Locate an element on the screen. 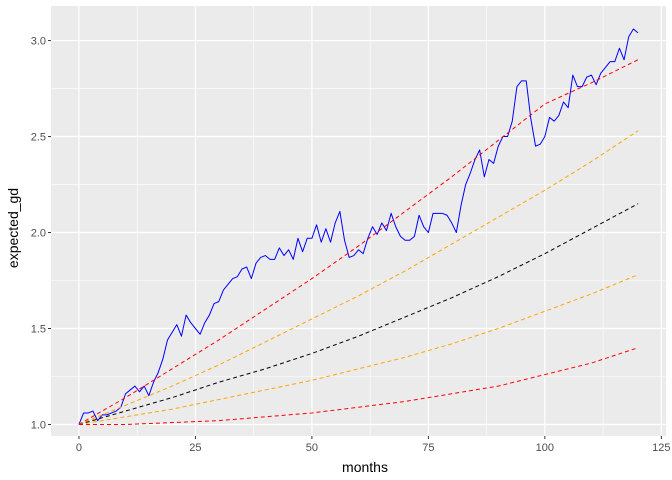 The image size is (672, 480). y-tick-label: 1.5 is located at coordinates (38, 330).